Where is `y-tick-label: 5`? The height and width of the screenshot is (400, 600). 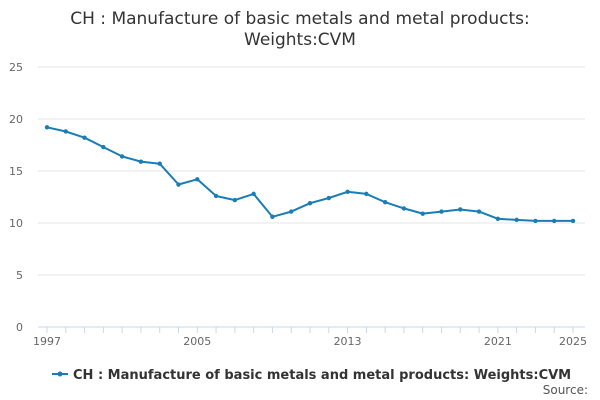
y-tick-label: 5 is located at coordinates (19, 275).